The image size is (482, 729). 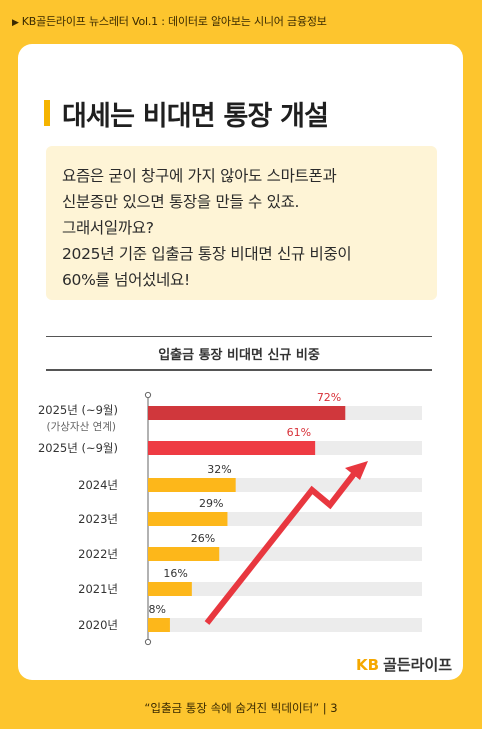 What do you see at coordinates (47, 113) in the screenshot?
I see `title-accent-bar` at bounding box center [47, 113].